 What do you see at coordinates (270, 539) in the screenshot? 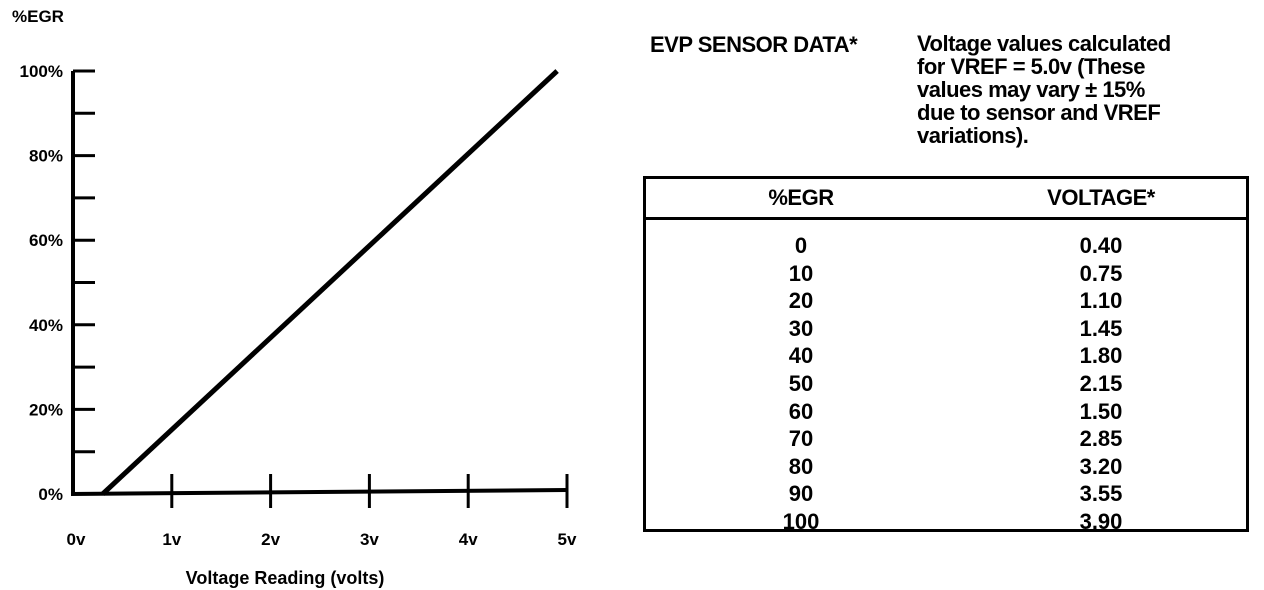
I see `x-tick-label: 2v` at bounding box center [270, 539].